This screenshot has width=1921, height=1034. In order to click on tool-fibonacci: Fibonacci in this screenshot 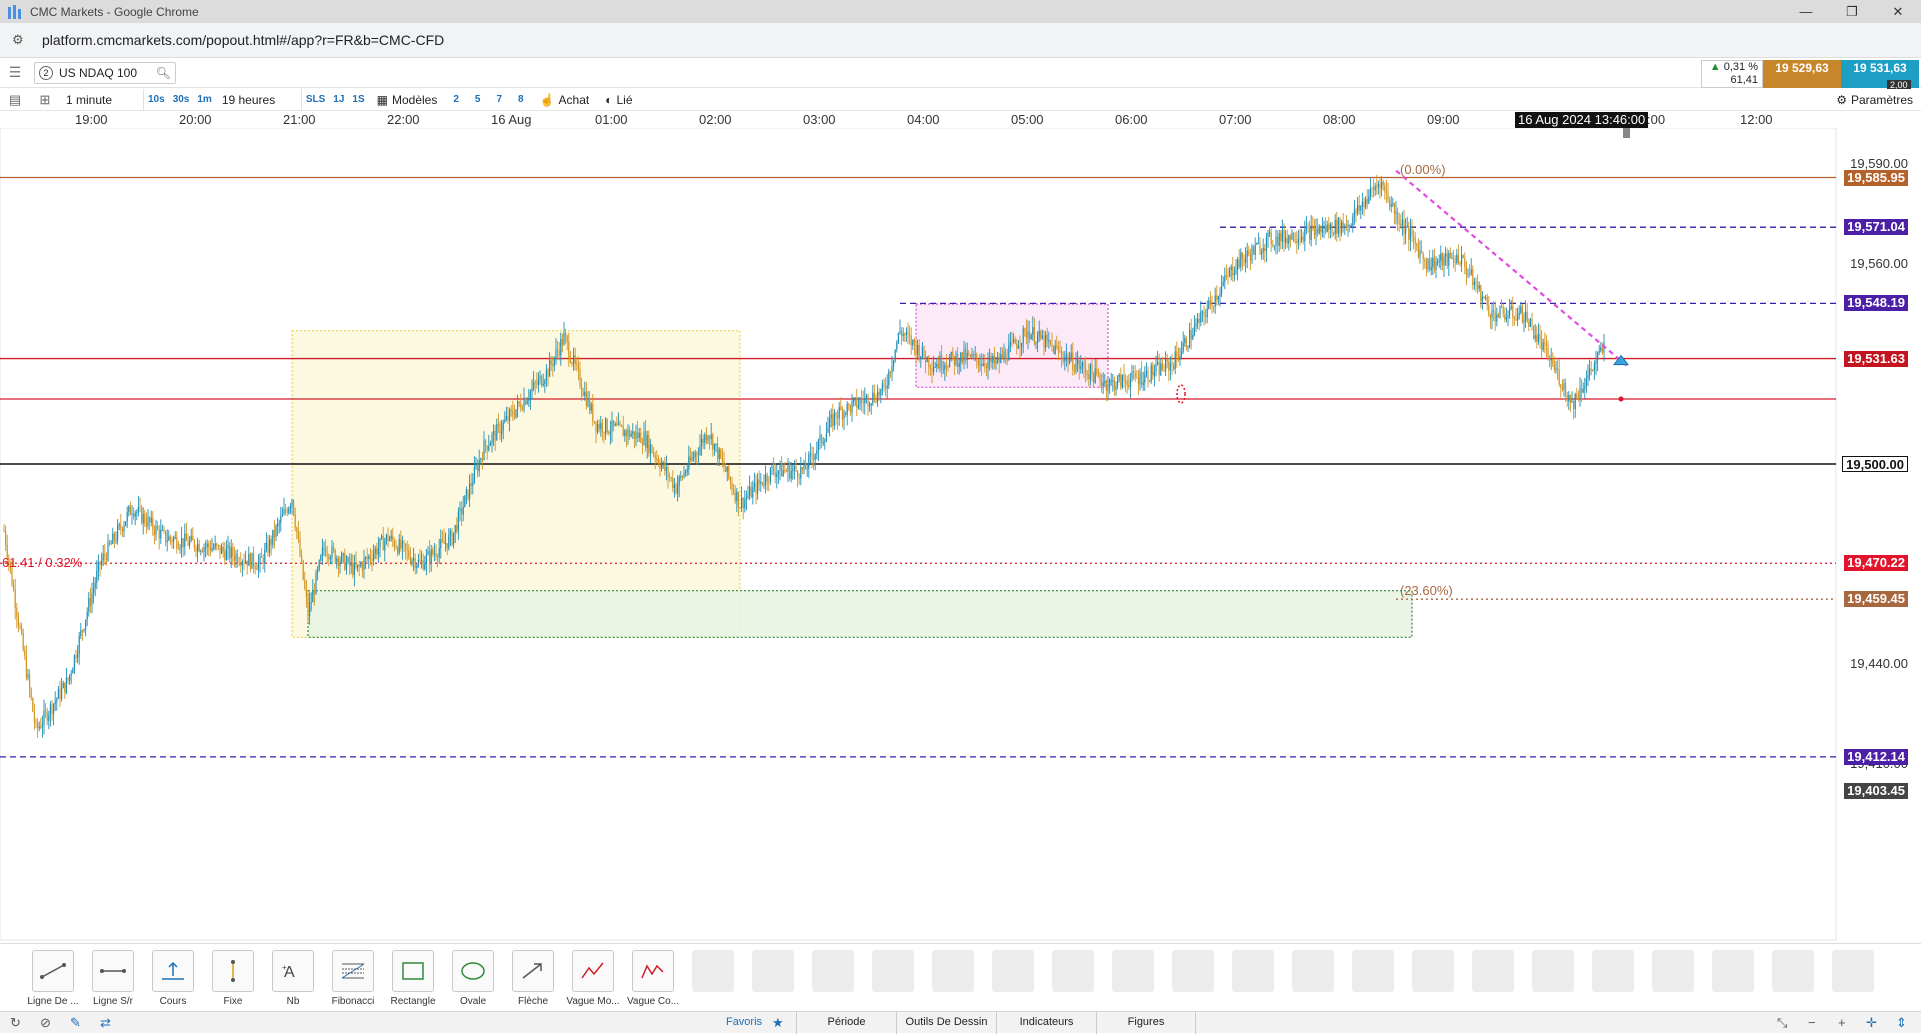, I will do `click(353, 978)`.